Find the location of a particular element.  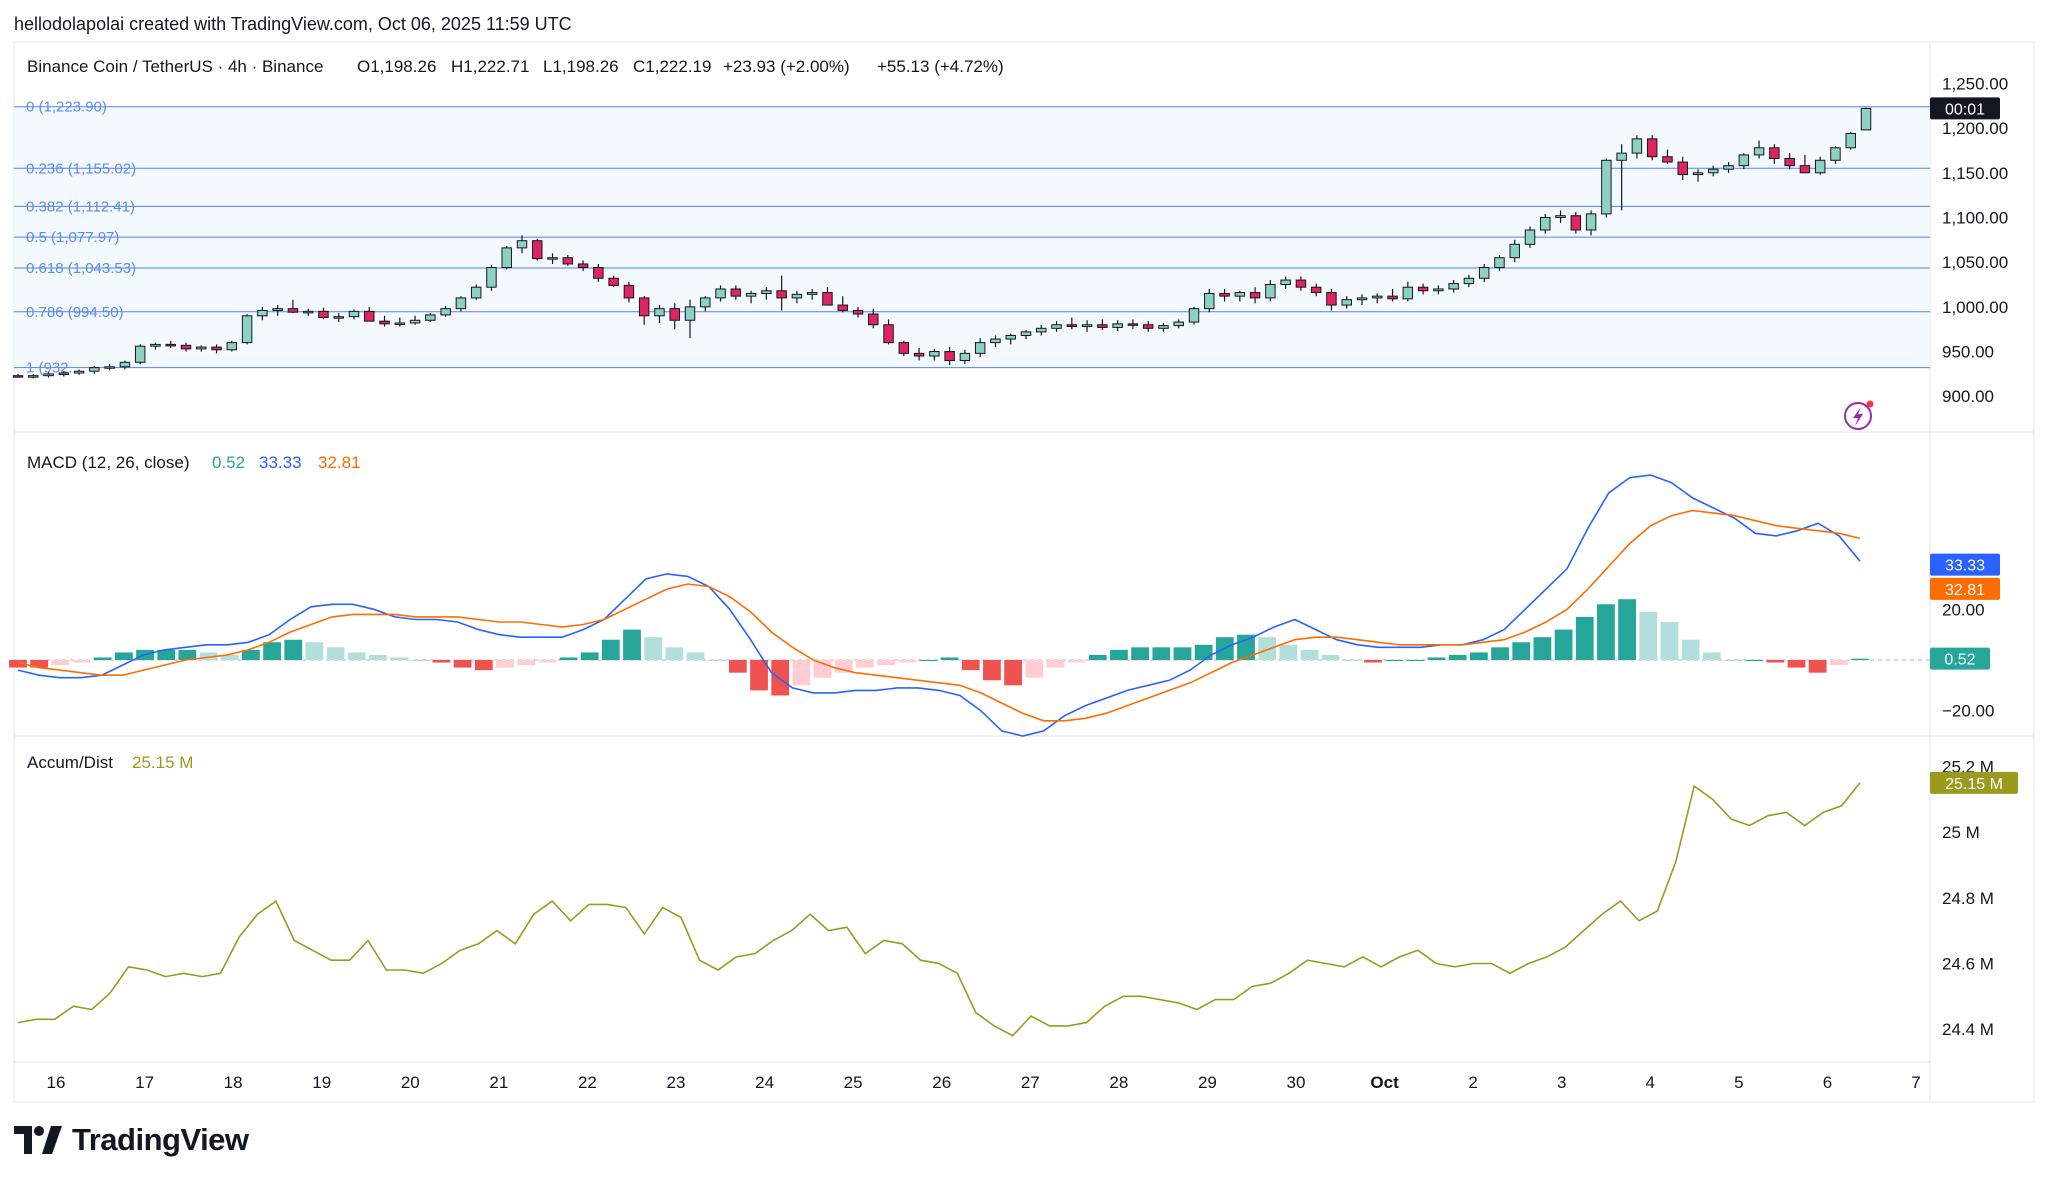

hist-value-label-text: 0.52 is located at coordinates (1959, 660).